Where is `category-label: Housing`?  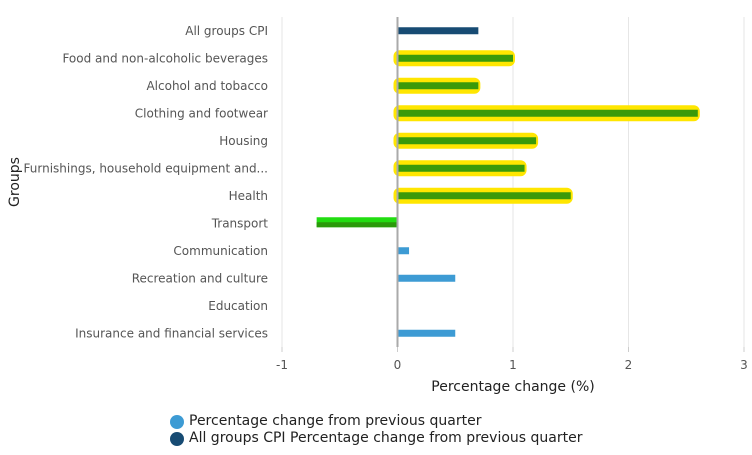
category-label: Housing is located at coordinates (243, 141).